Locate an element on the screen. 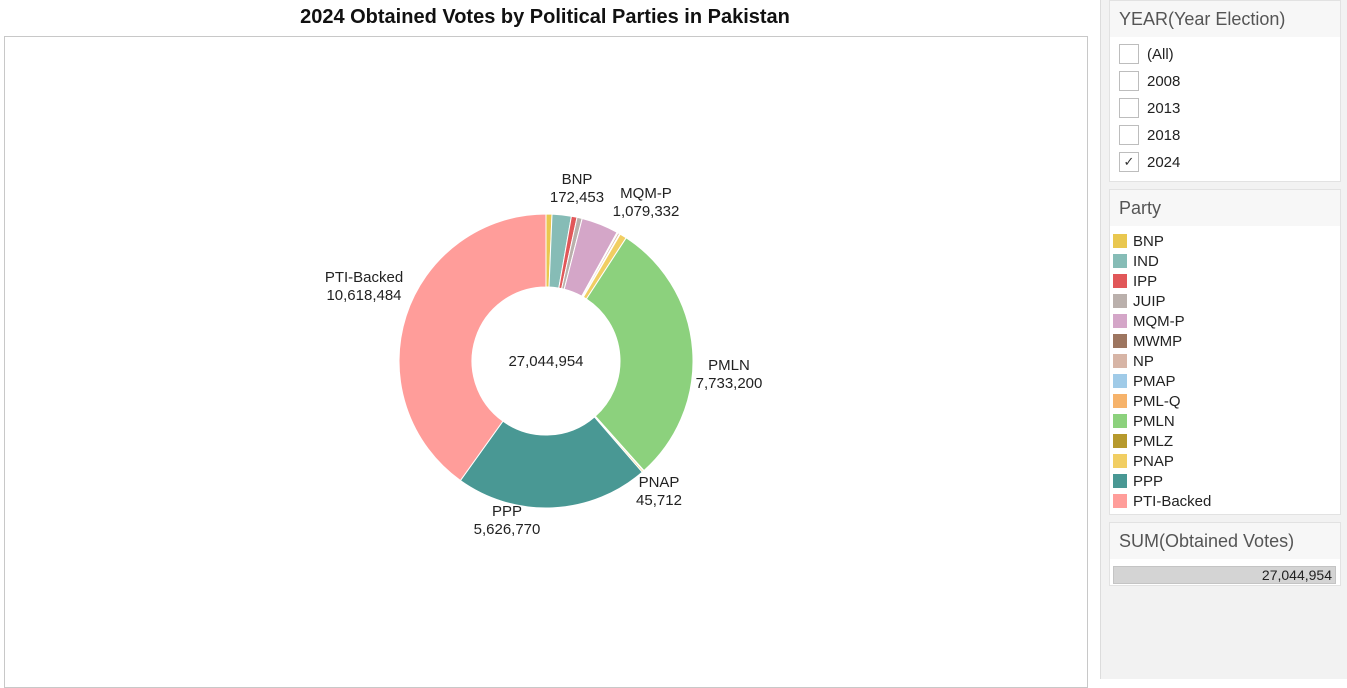 The width and height of the screenshot is (1347, 688). slice-label-name-pti-backed: PTI-Backed is located at coordinates (364, 277).